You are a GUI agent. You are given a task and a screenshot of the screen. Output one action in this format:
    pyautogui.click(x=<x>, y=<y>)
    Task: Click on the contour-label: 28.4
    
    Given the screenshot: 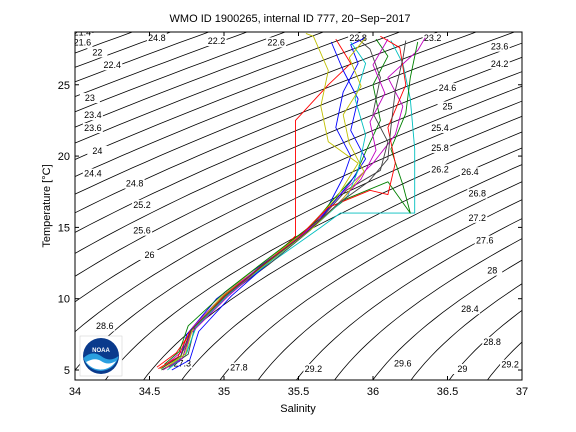 What is the action you would take?
    pyautogui.click(x=470, y=309)
    